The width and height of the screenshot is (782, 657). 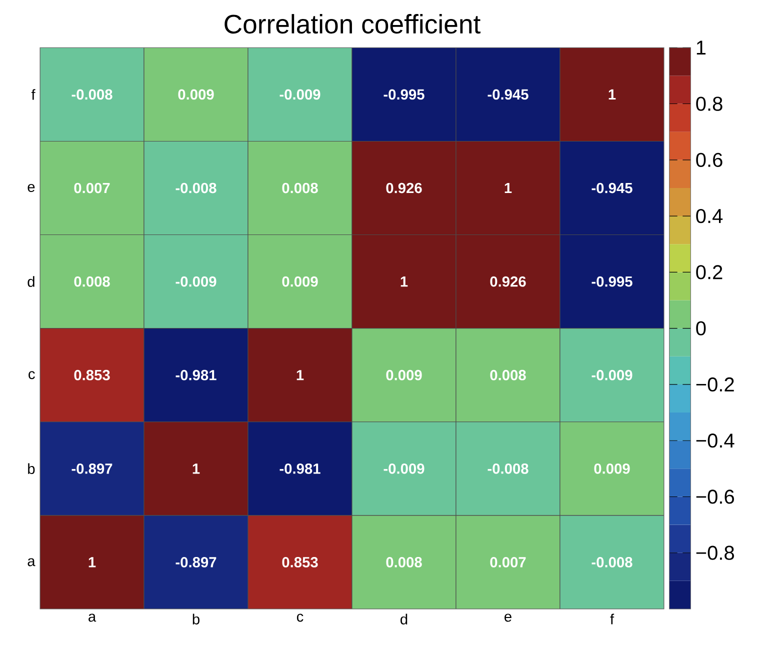 I want to click on y-tick-label: f, so click(x=33, y=94).